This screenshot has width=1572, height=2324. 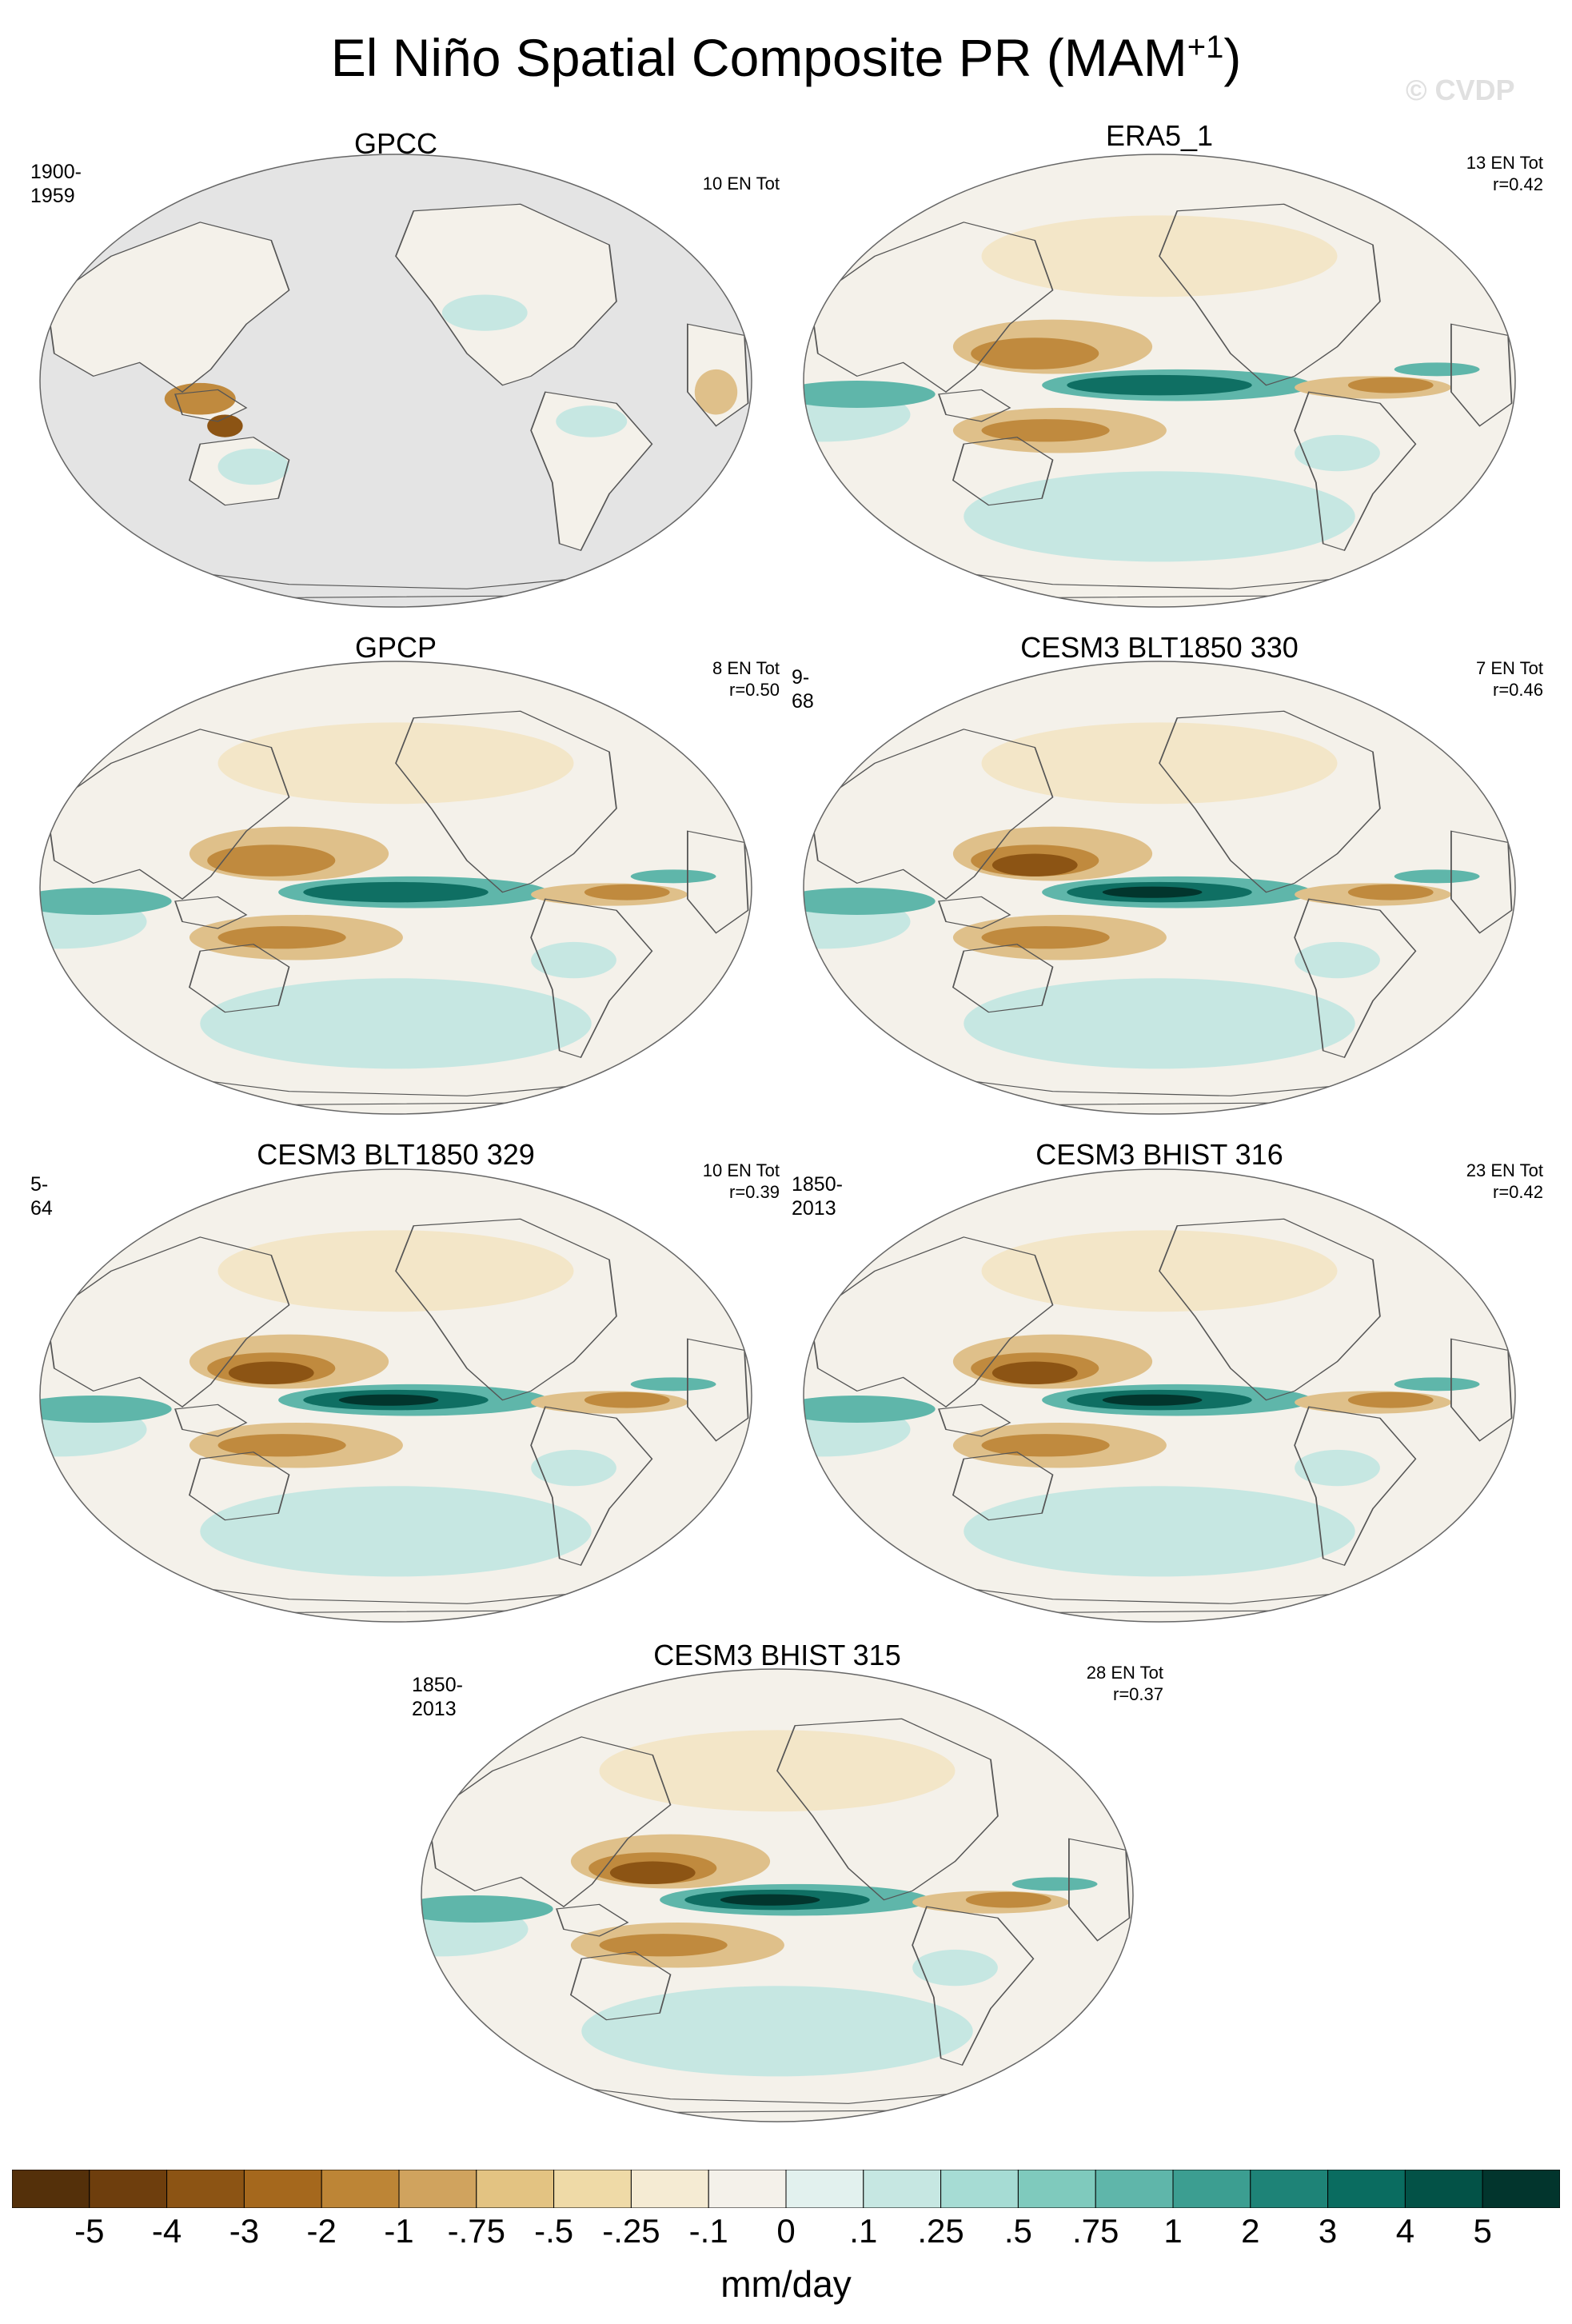 What do you see at coordinates (777, 1655) in the screenshot?
I see `panel-title: CESM3 BHIST 315` at bounding box center [777, 1655].